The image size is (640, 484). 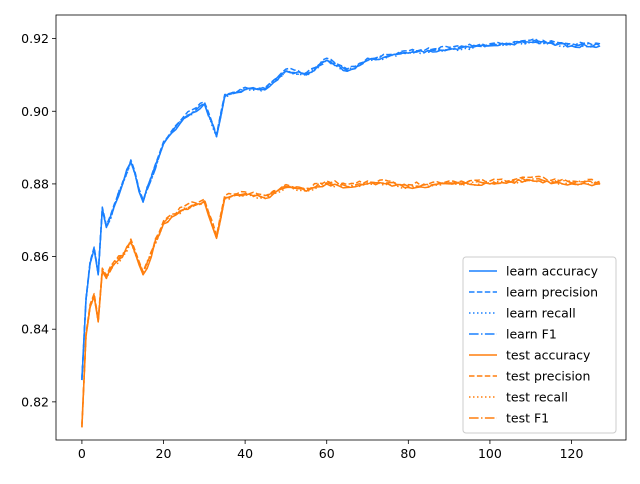 What do you see at coordinates (35, 183) in the screenshot?
I see `y-tick-label: 0.88` at bounding box center [35, 183].